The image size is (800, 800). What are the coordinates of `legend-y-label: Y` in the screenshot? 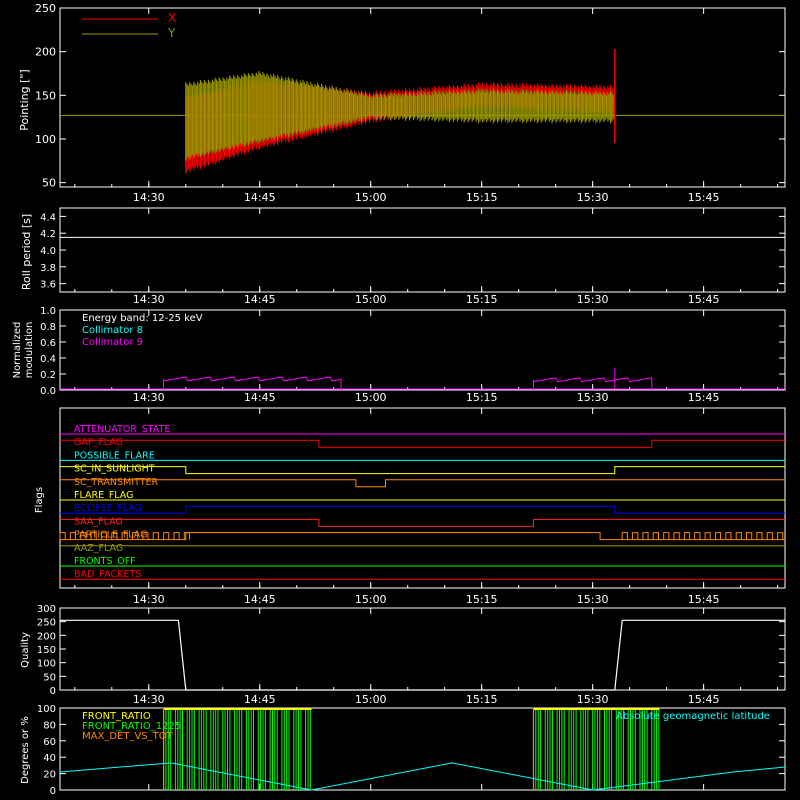 It's located at (171, 33).